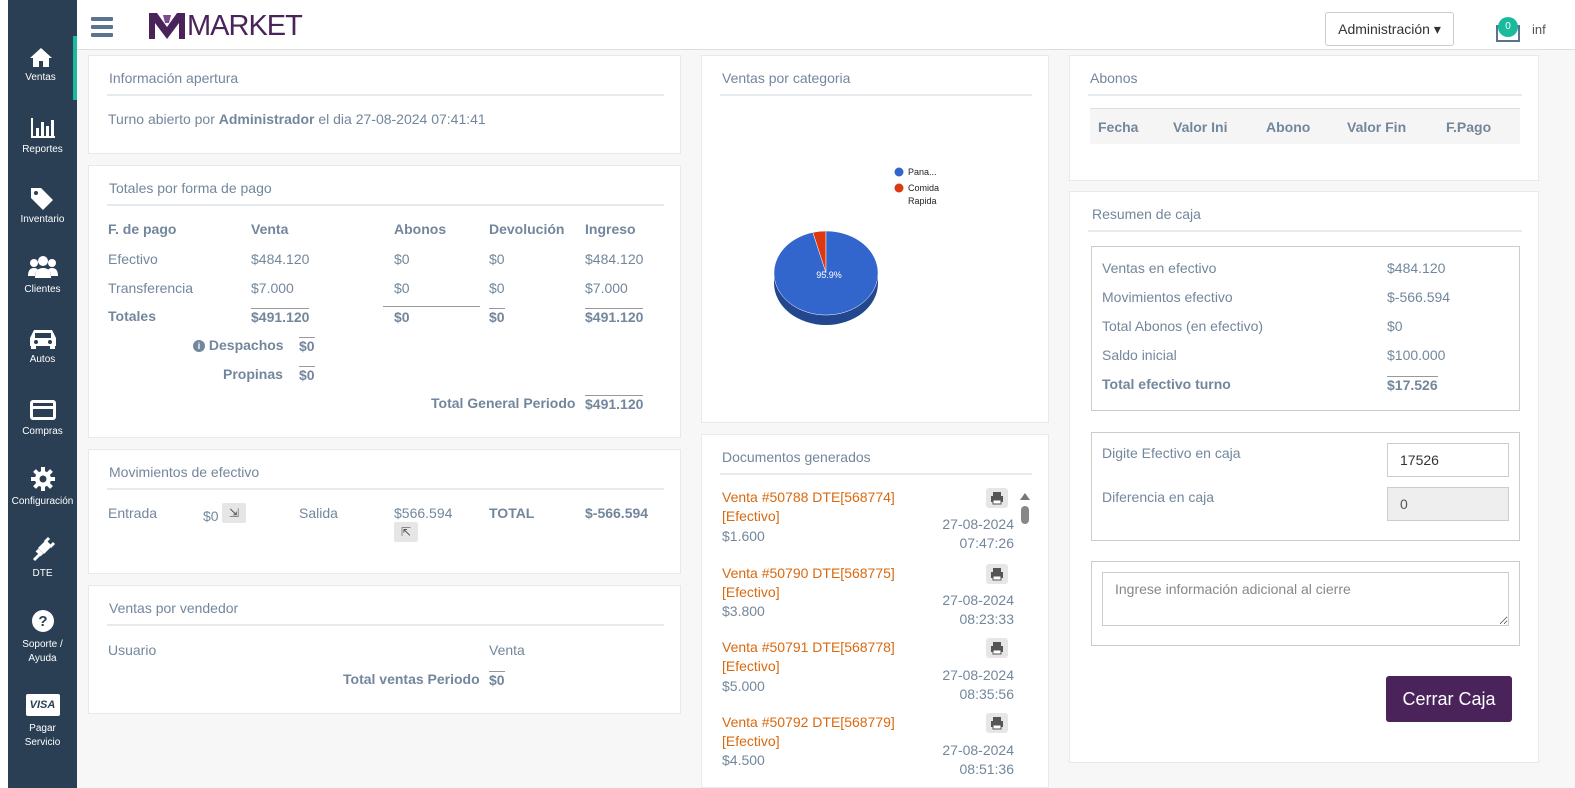  I want to click on plug-icon, so click(43, 549).